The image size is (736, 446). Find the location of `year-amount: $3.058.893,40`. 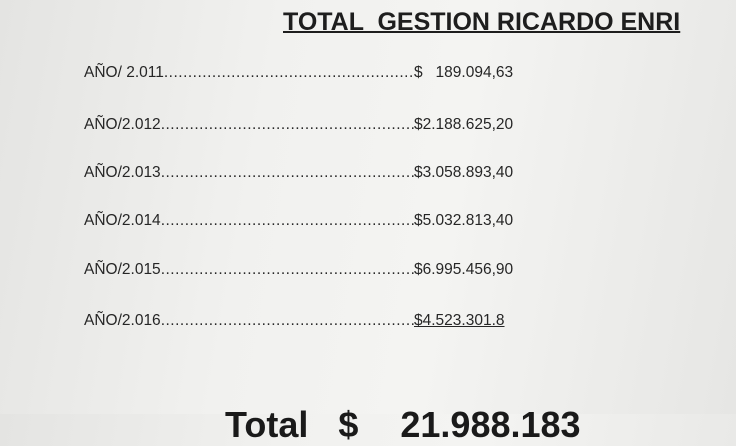

year-amount: $3.058.893,40 is located at coordinates (464, 172).